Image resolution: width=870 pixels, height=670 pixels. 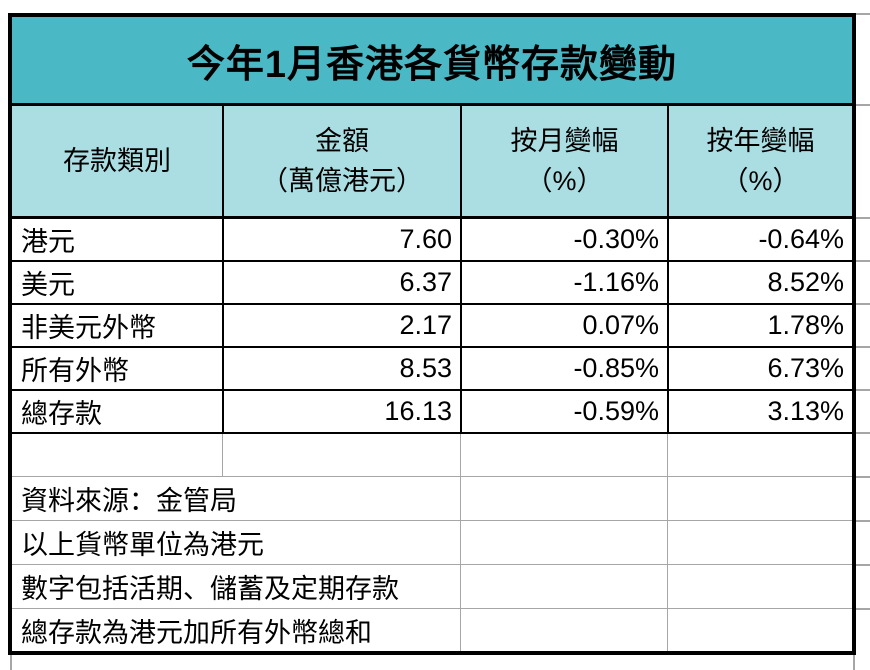 I want to click on cell-label: 所有外幣, so click(x=75, y=371).